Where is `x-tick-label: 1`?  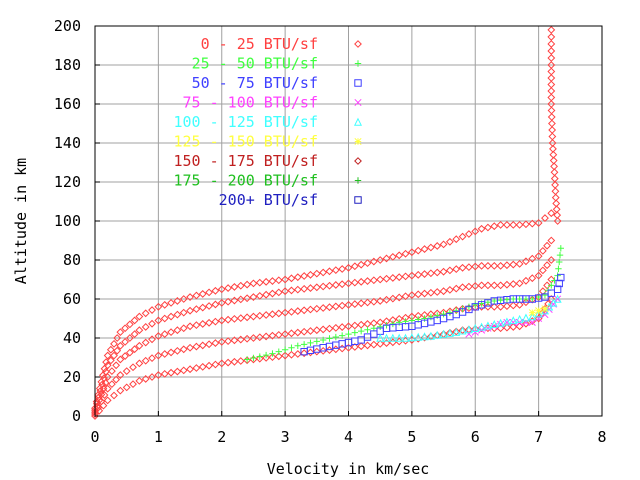
x-tick-label: 1 is located at coordinates (158, 437).